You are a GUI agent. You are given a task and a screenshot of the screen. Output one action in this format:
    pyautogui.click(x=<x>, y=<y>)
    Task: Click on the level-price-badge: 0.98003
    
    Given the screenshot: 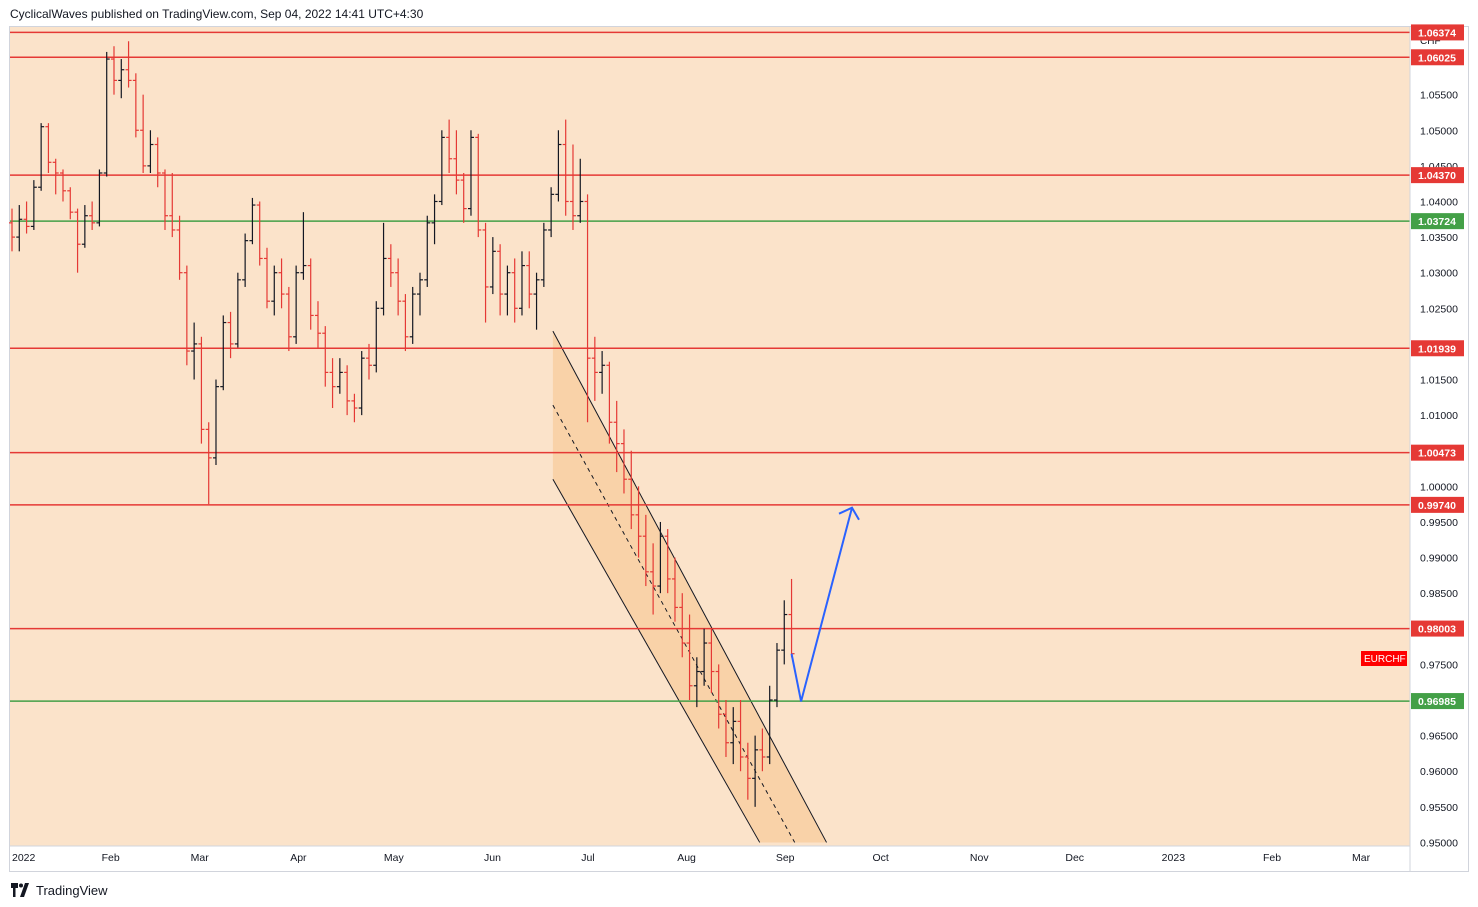 What is the action you would take?
    pyautogui.click(x=1437, y=628)
    